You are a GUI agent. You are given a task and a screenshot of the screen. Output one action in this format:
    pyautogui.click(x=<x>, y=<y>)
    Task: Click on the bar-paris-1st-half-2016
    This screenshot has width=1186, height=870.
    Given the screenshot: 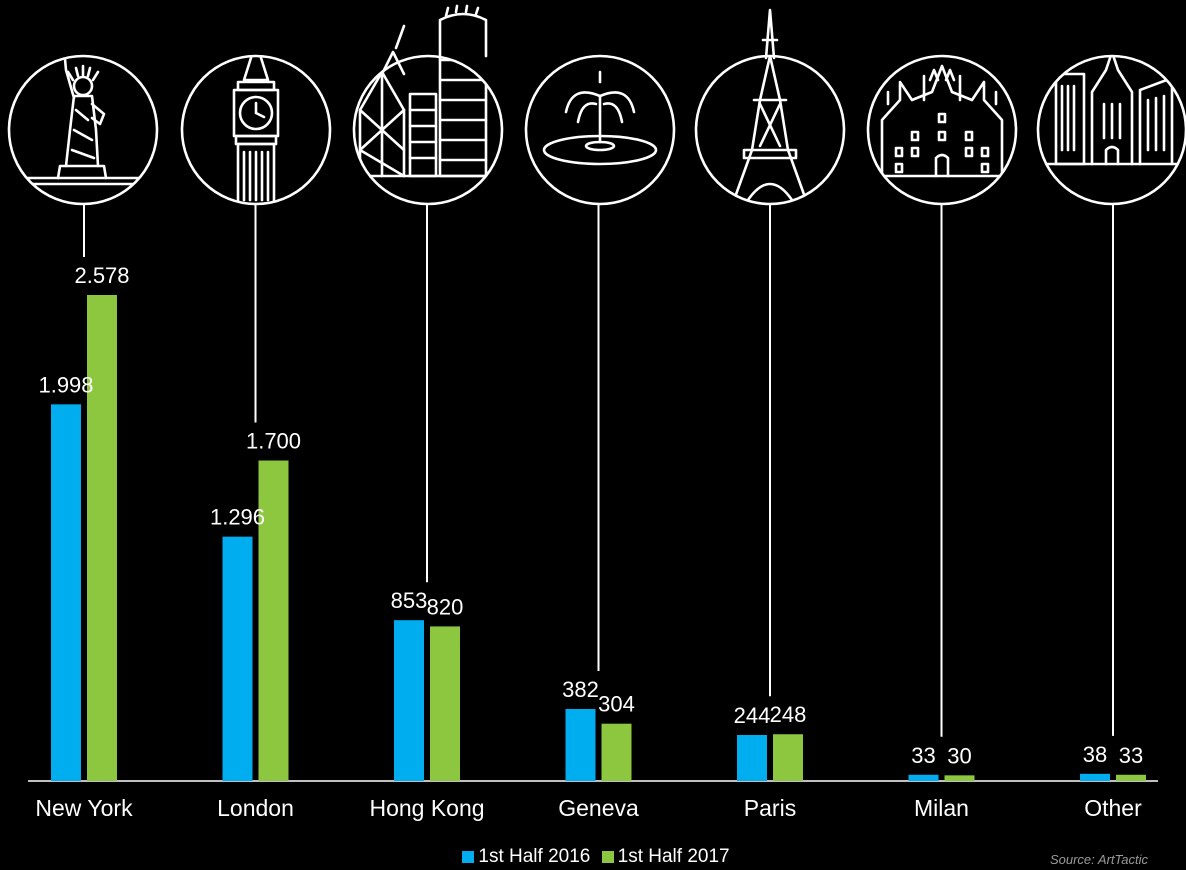 What is the action you would take?
    pyautogui.click(x=752, y=758)
    